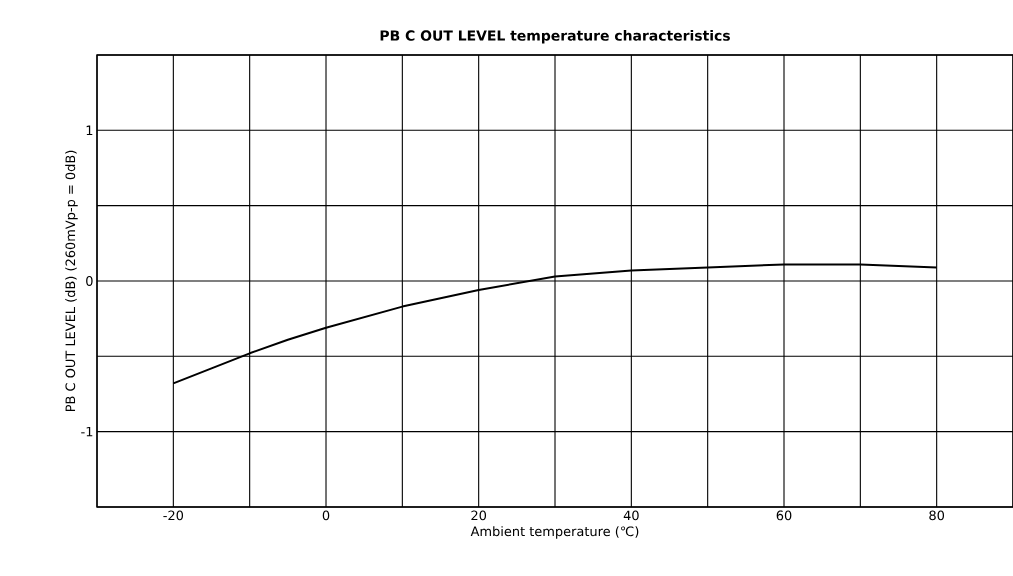 The image size is (1013, 576). I want to click on x-axis-title: Ambient temperature (℃), so click(554, 532).